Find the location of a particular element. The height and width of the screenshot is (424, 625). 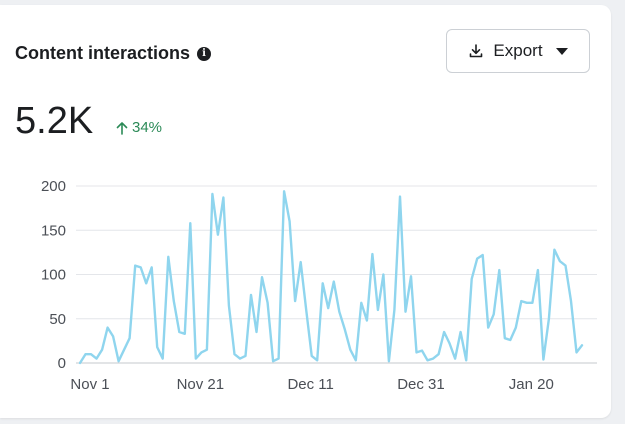

x-tick-label: Jan 20 is located at coordinates (531, 384).